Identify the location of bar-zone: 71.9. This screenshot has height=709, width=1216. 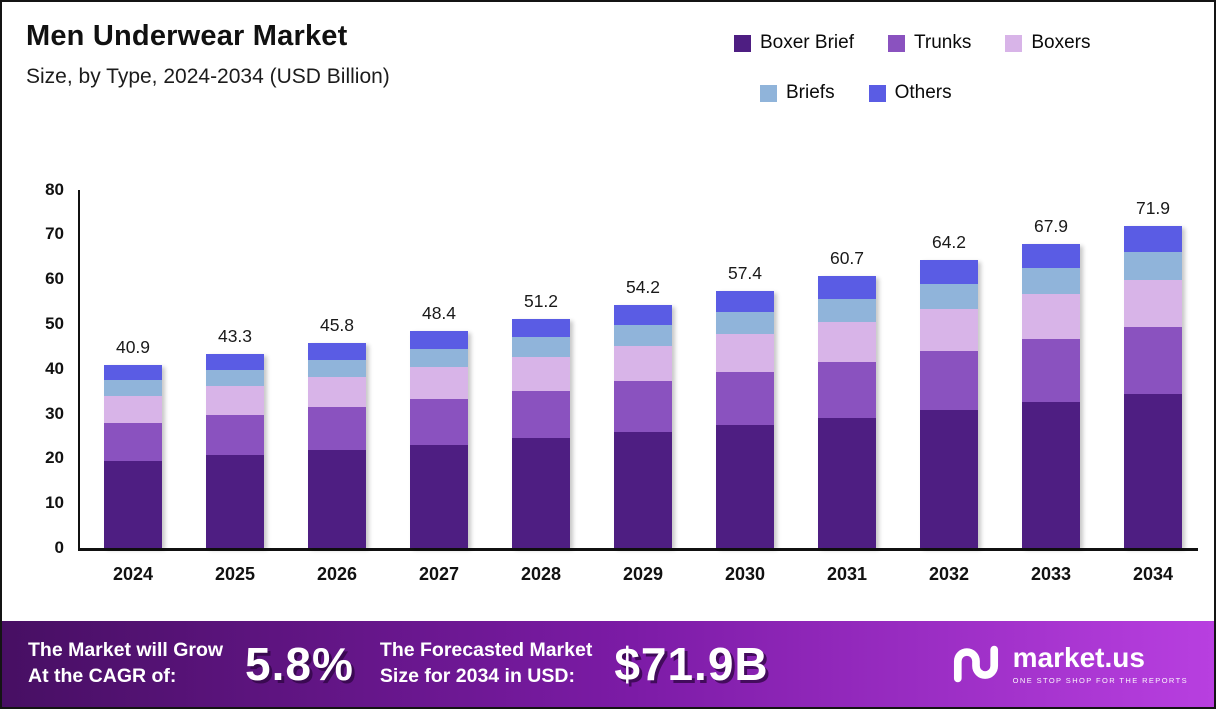
(1153, 369).